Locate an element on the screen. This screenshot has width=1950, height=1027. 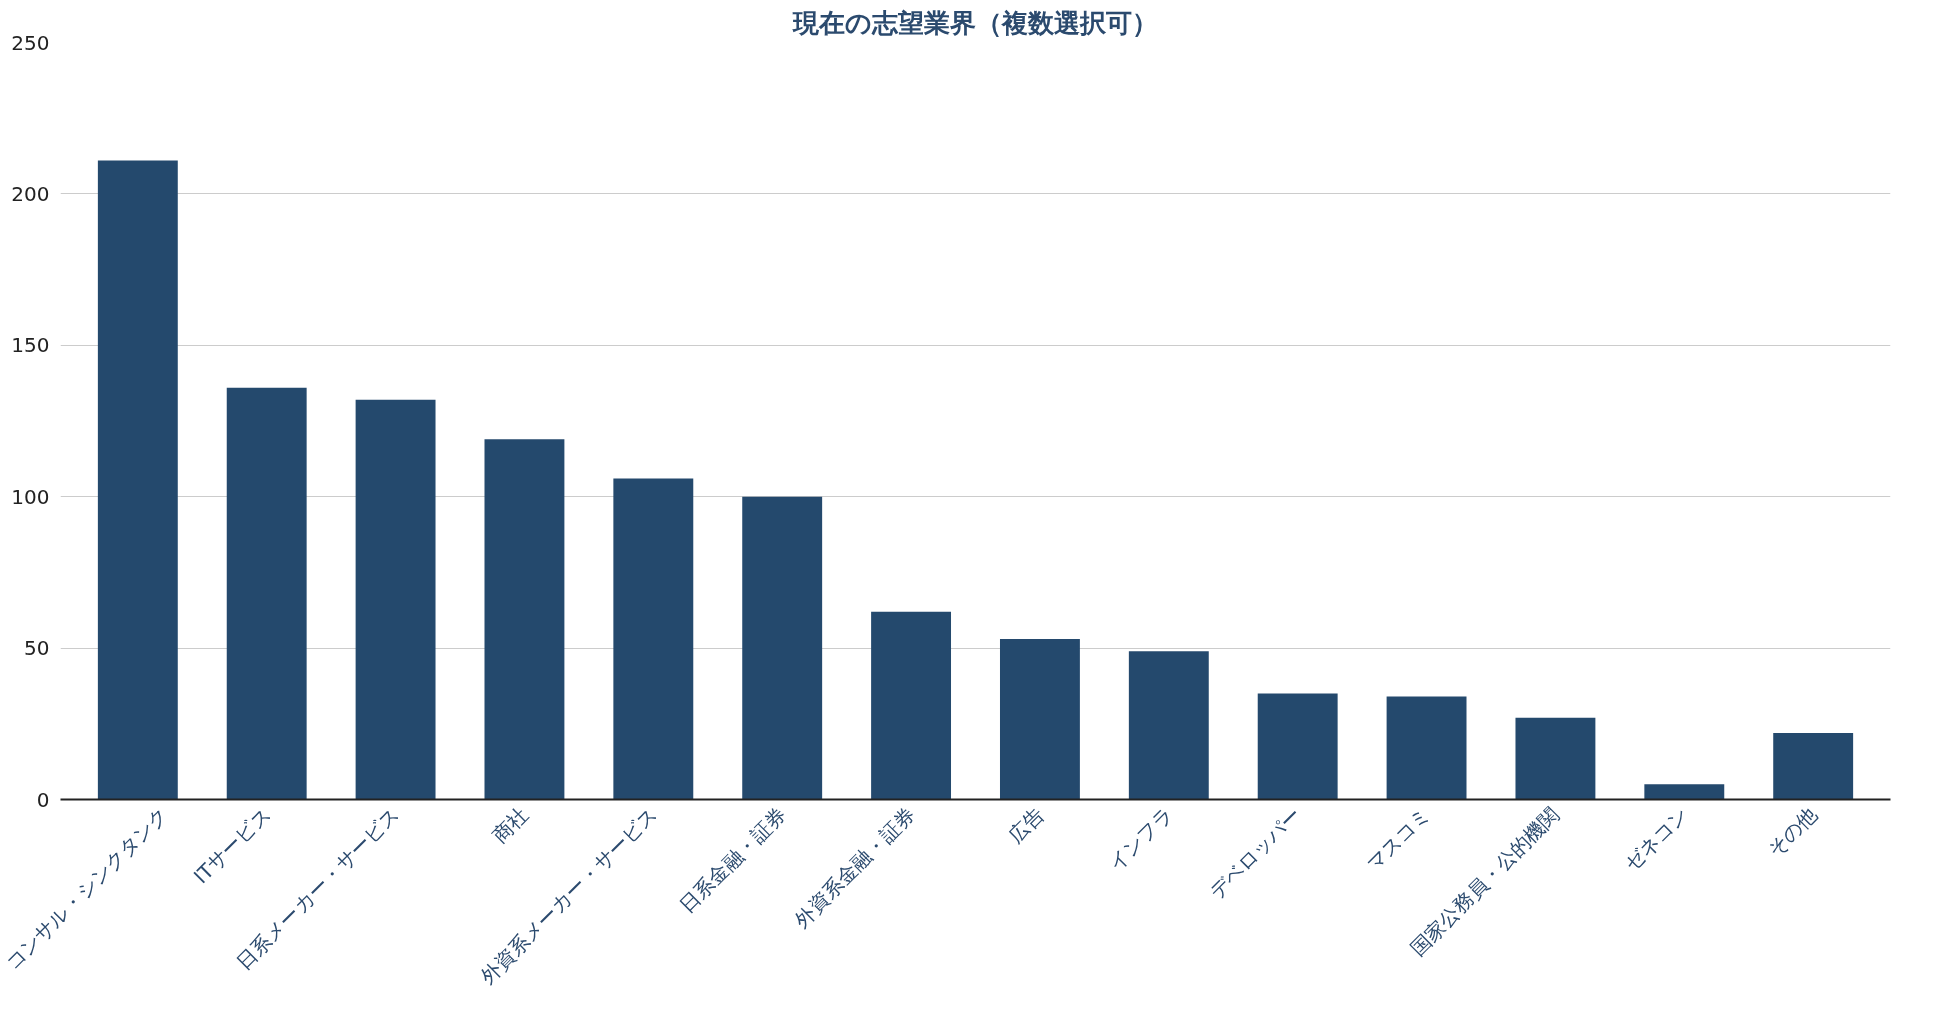
x-tick-label: 外資系金融・証券 is located at coordinates (854, 867).